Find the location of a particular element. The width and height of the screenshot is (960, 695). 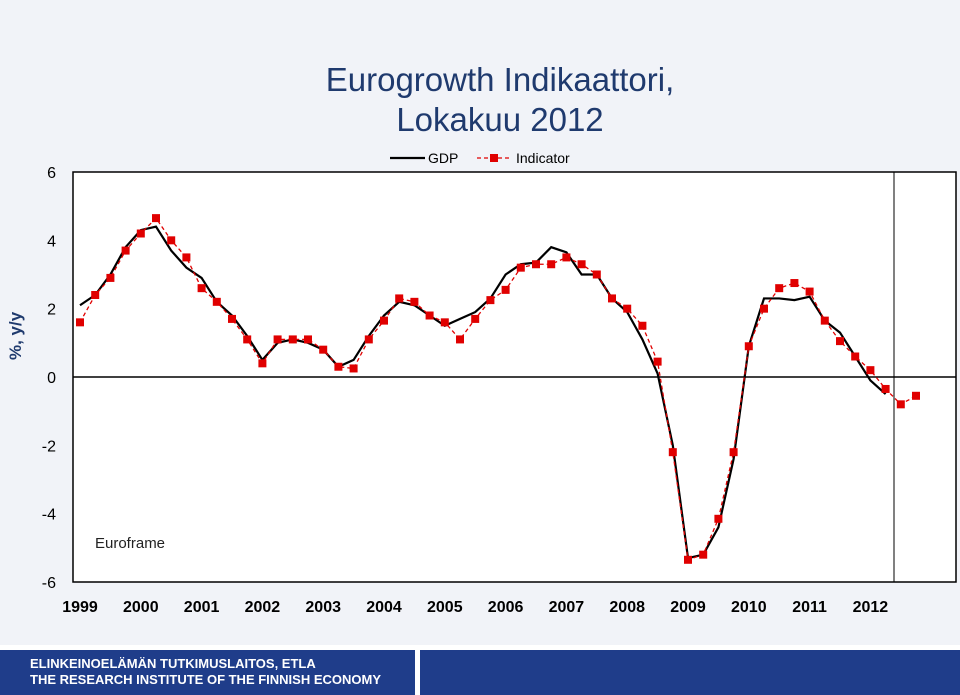

x-tick-label: 2009 is located at coordinates (688, 607).